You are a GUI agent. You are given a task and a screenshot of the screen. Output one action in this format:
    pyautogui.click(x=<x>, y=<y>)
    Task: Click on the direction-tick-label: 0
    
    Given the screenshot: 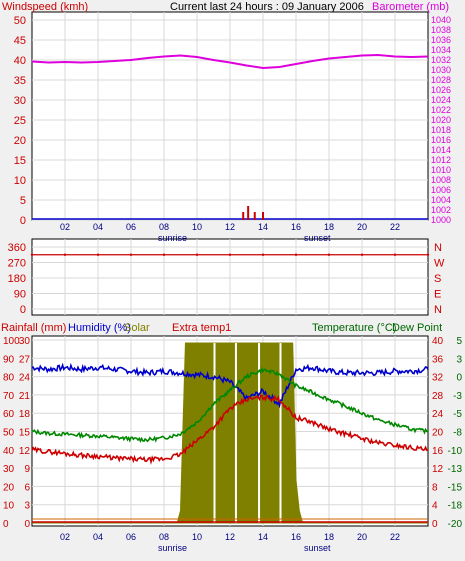 What is the action you would take?
    pyautogui.click(x=23, y=310)
    